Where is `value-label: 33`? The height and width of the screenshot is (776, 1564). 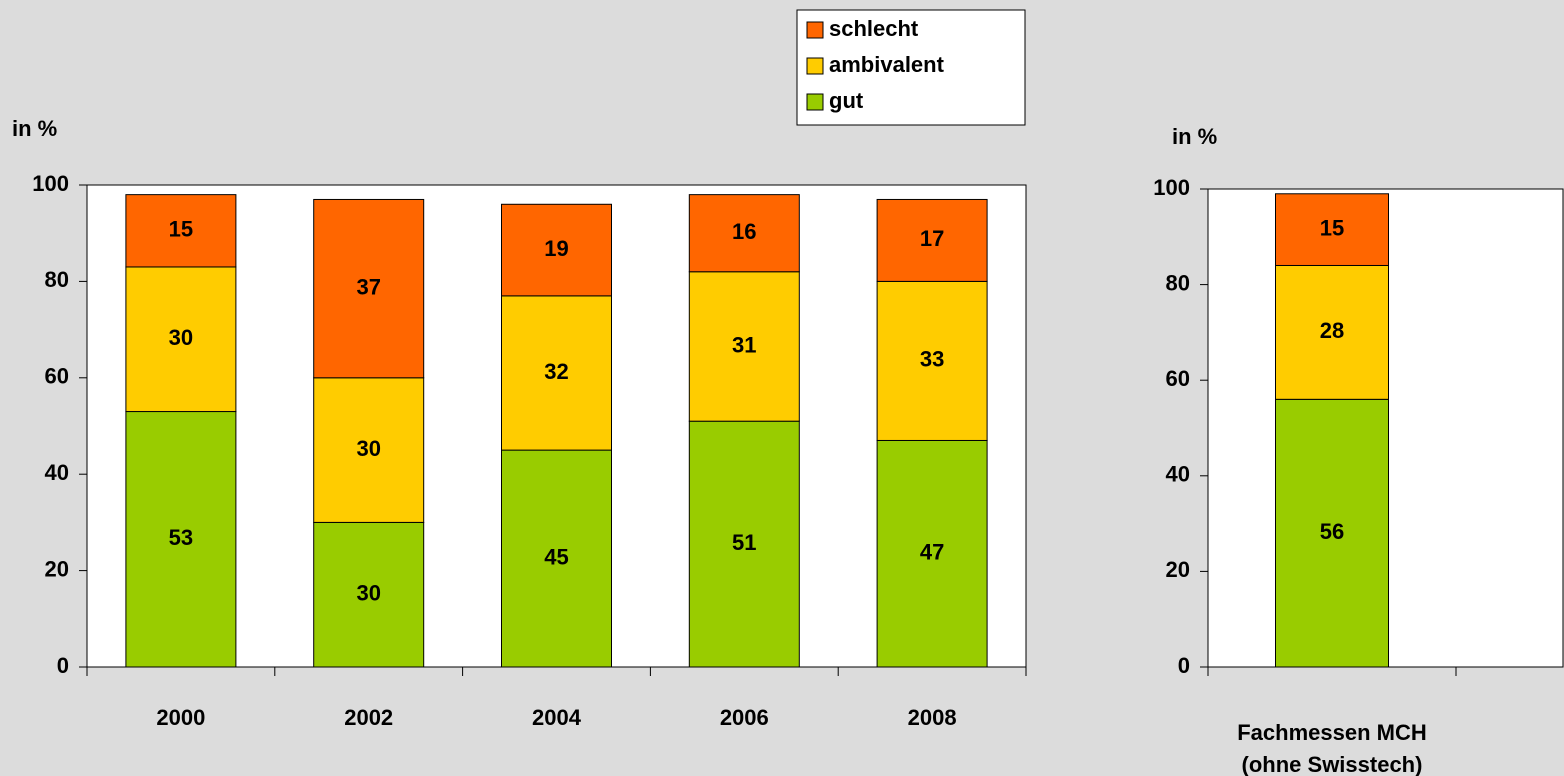
value-label: 33 is located at coordinates (932, 359).